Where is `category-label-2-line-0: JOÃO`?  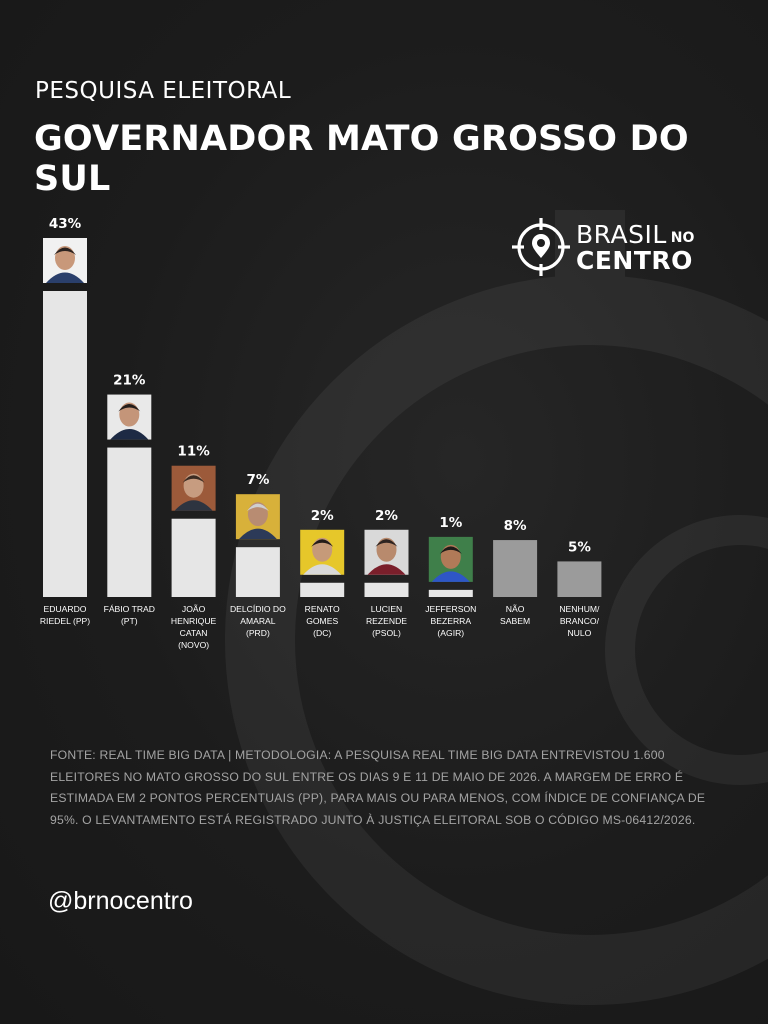 category-label-2-line-0: JOÃO is located at coordinates (194, 609).